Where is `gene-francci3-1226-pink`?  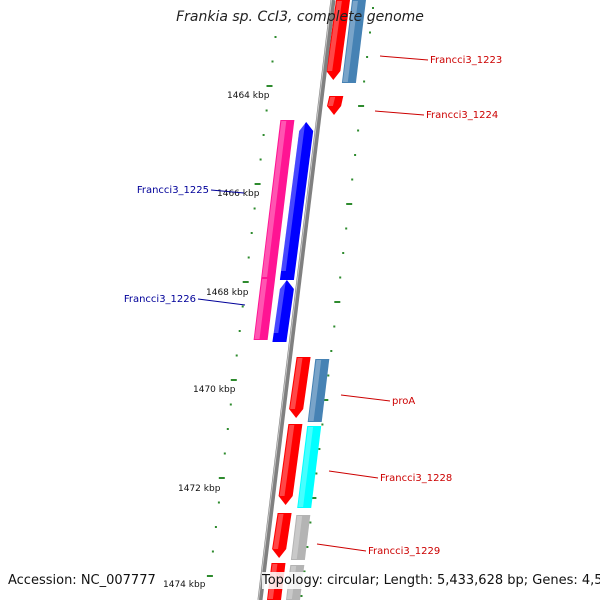 gene-francci3-1226-pink is located at coordinates (264, 309).